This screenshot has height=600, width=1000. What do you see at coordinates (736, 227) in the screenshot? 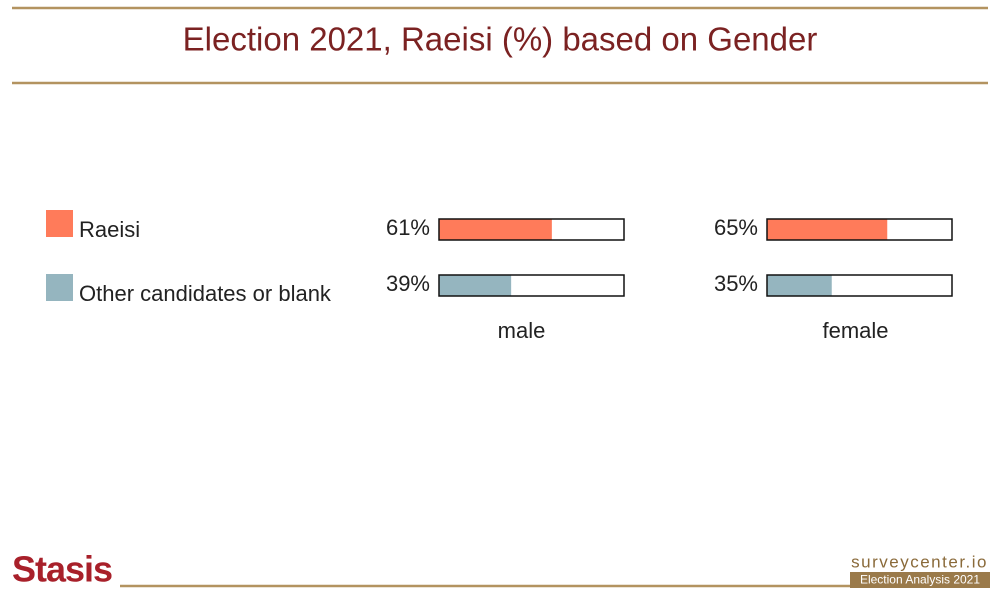
I see `value-label: 65%` at bounding box center [736, 227].